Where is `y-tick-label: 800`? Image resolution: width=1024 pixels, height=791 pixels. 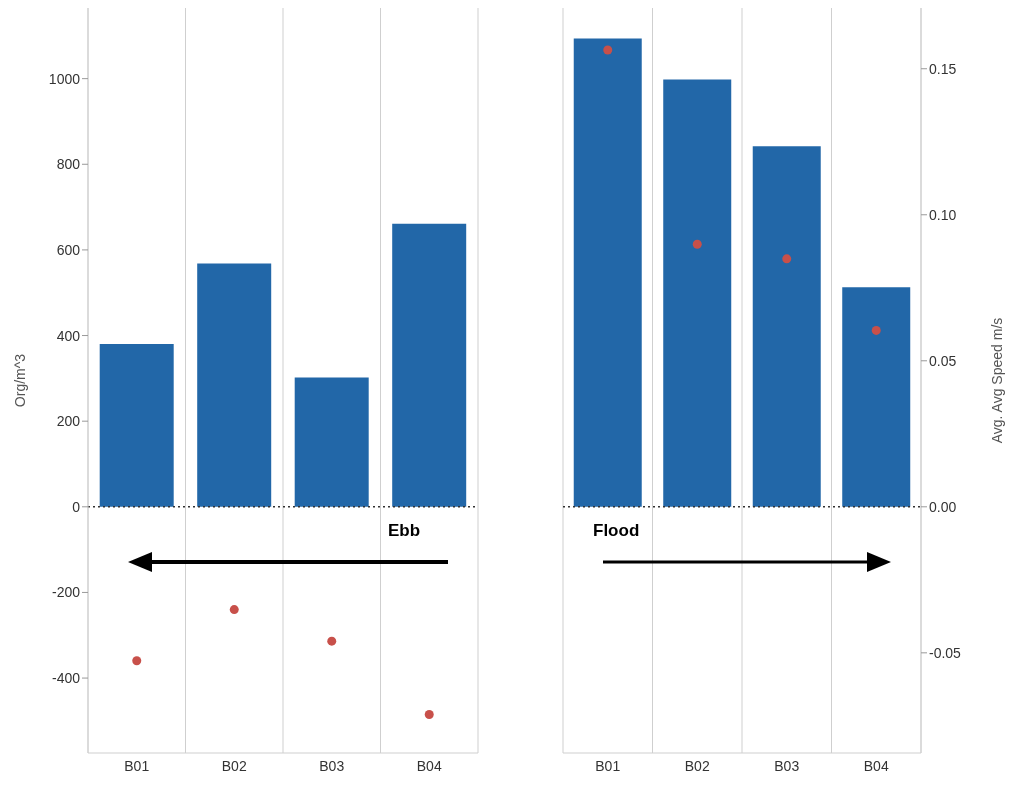
y-tick-label: 800 is located at coordinates (68, 164).